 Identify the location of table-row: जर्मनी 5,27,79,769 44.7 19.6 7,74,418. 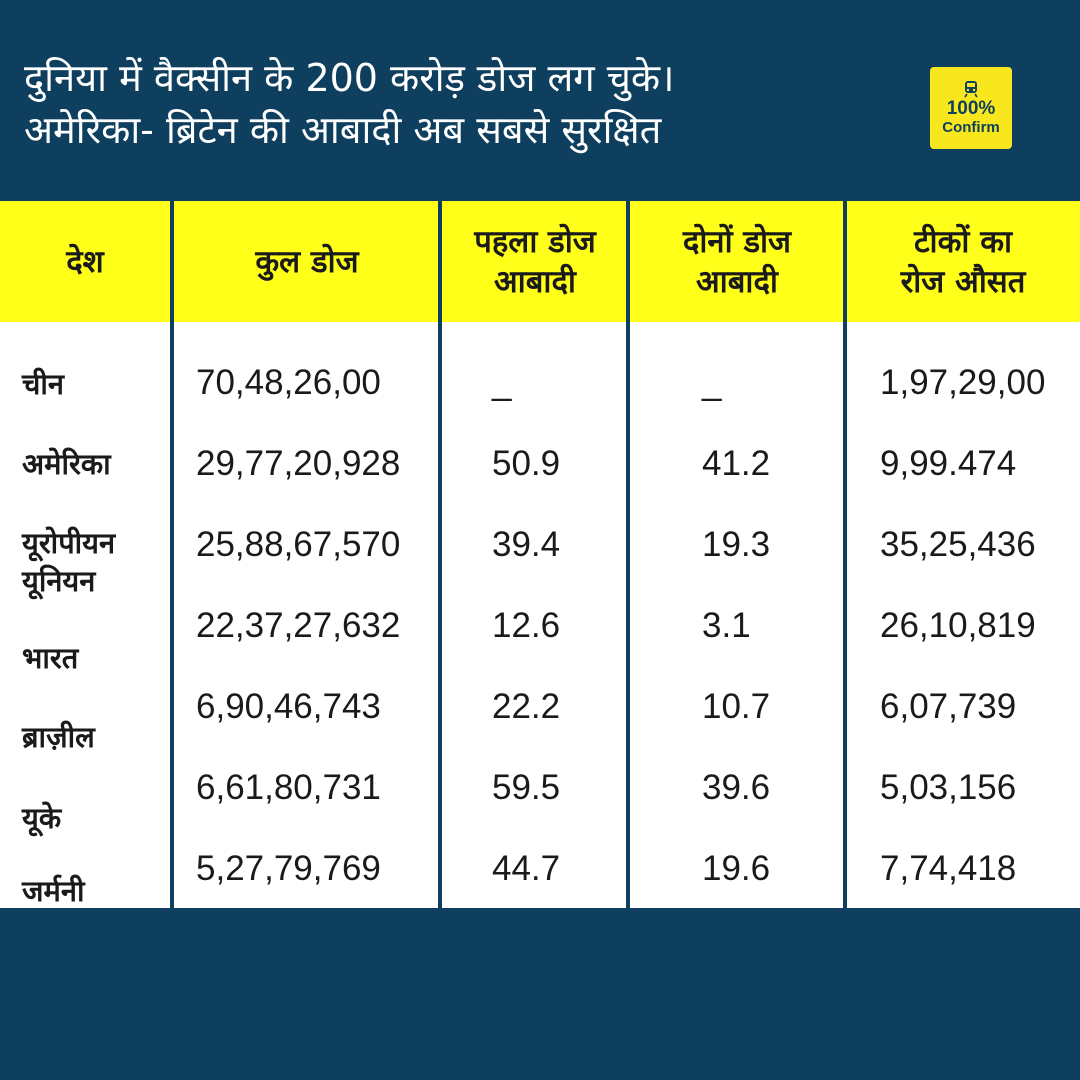
(540, 878).